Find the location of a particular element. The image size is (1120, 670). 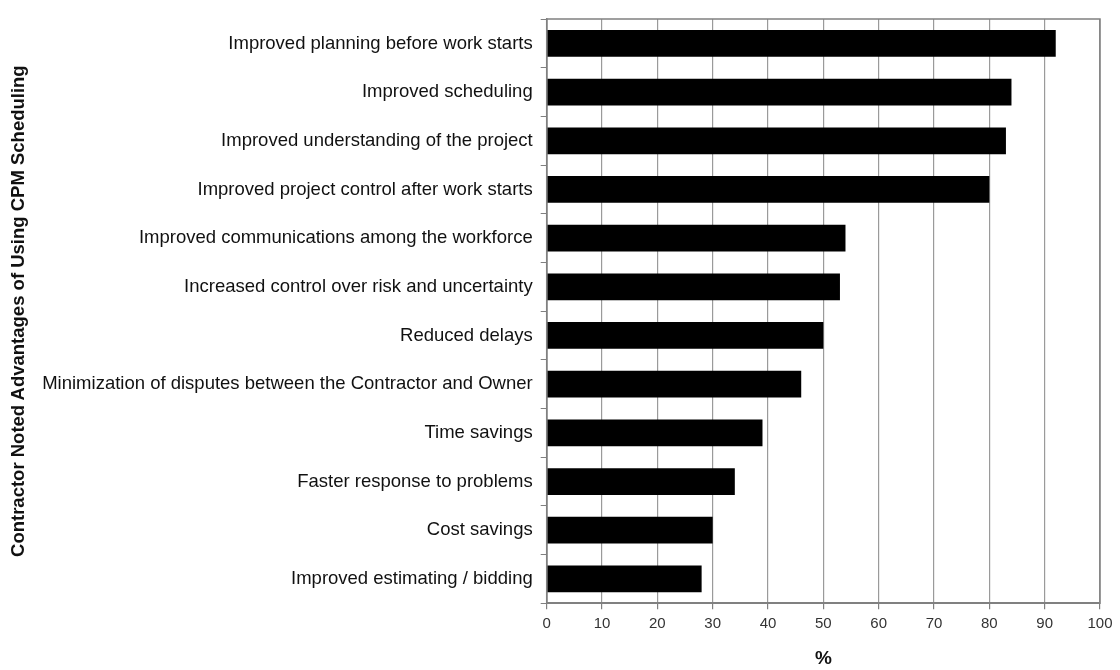

x-tick-label: 100 is located at coordinates (1100, 623).